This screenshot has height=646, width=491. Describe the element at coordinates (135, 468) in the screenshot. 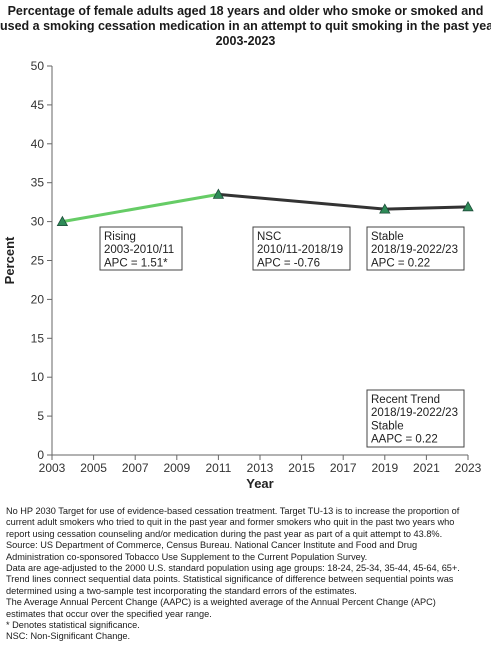

I see `x-tick-label: 2007` at that location.